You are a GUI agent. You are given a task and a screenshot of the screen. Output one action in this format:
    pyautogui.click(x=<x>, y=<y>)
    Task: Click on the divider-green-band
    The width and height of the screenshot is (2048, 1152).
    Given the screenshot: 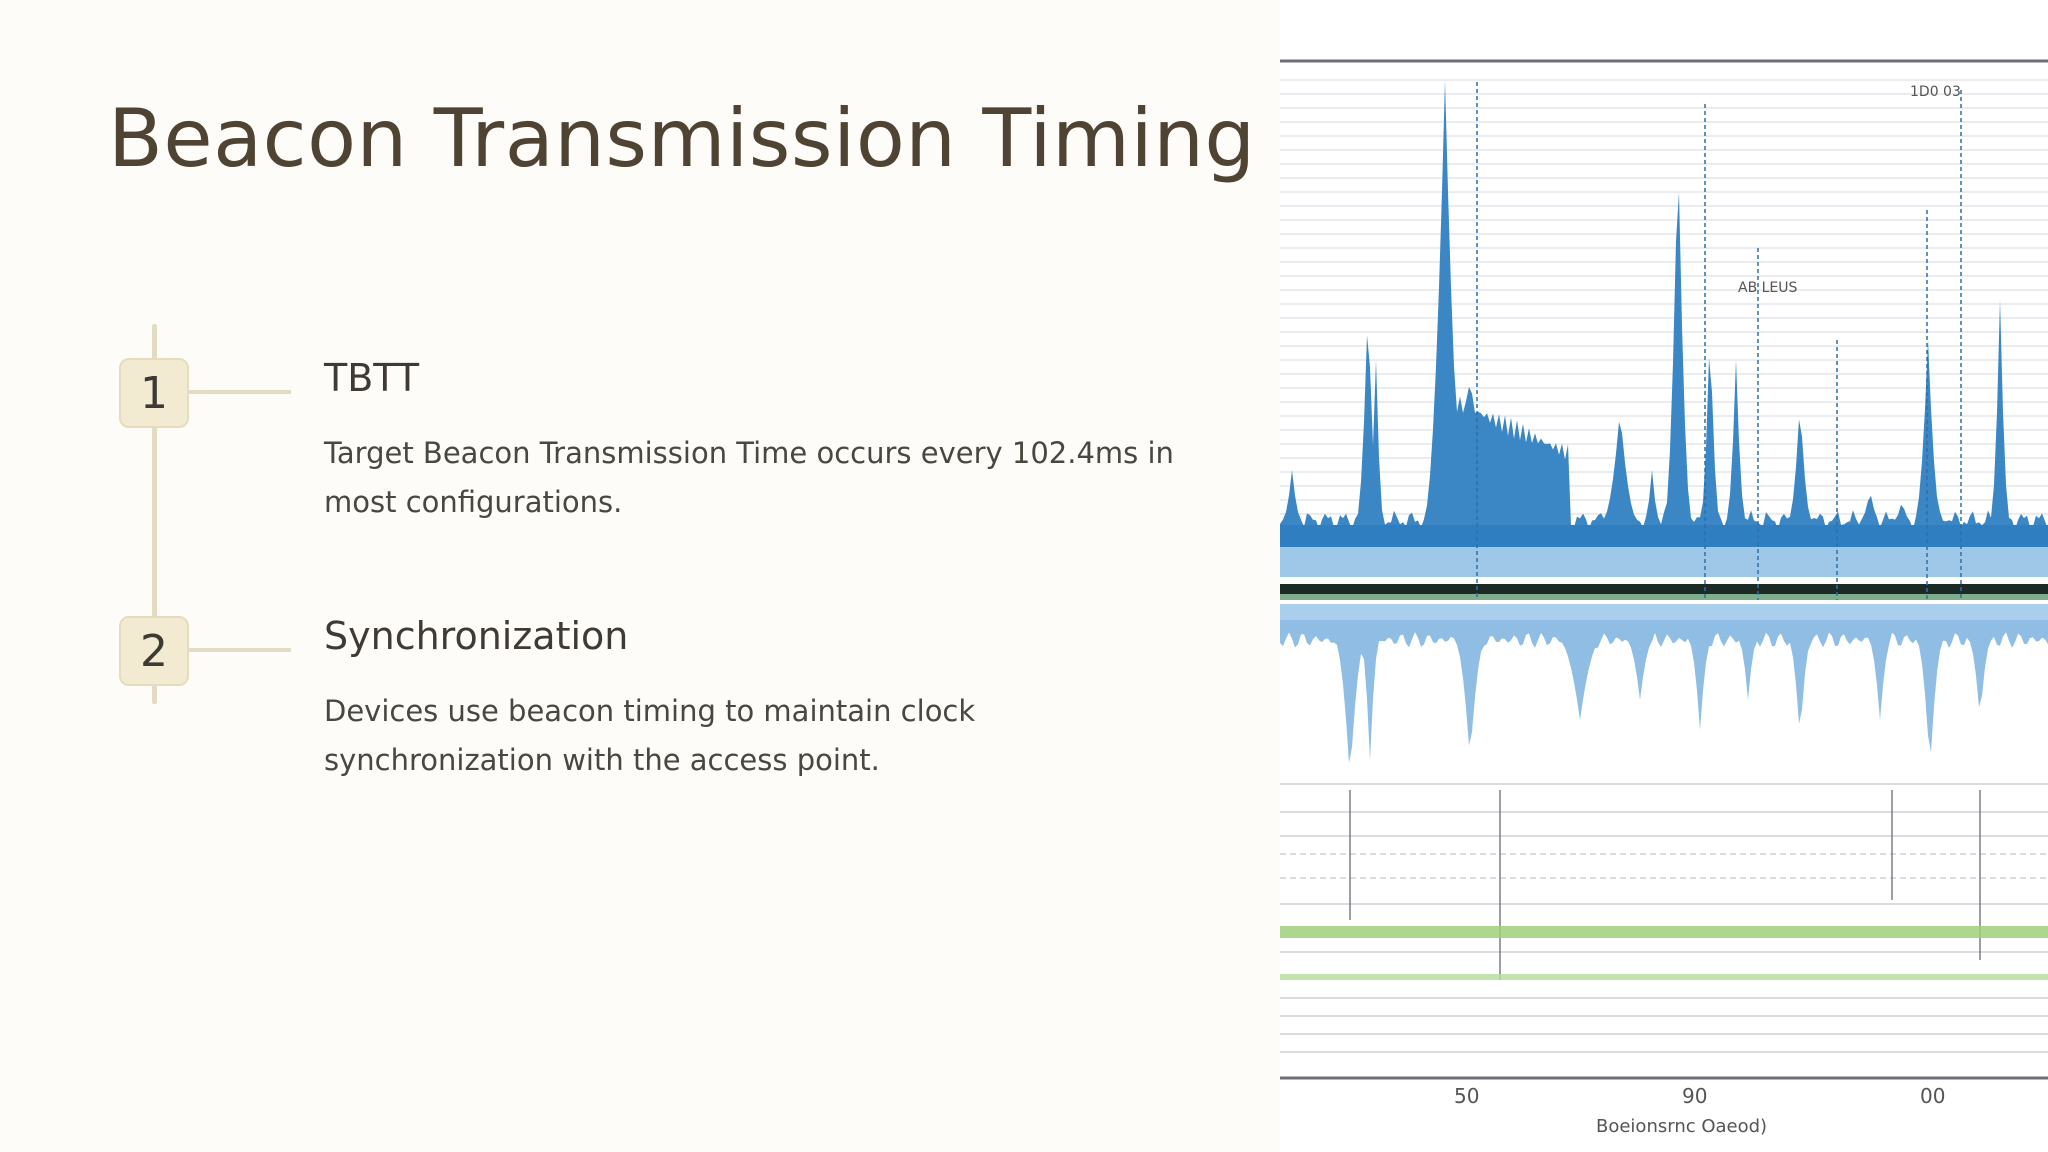 What is the action you would take?
    pyautogui.click(x=1664, y=597)
    